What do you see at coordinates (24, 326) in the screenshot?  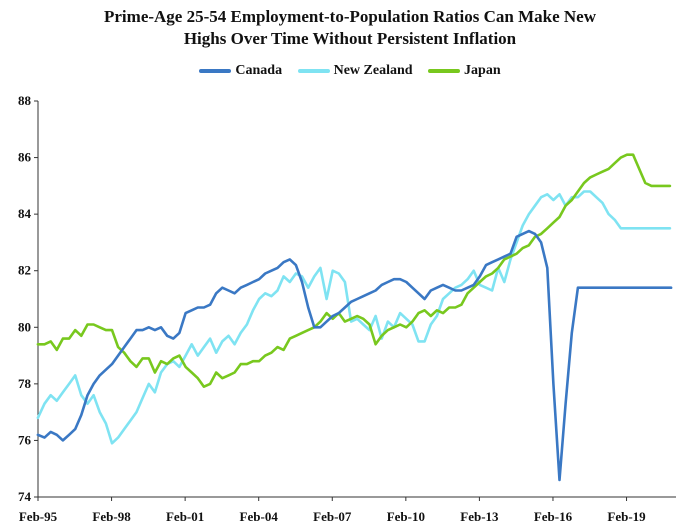 I see `y-tick-label-80: 80` at bounding box center [24, 326].